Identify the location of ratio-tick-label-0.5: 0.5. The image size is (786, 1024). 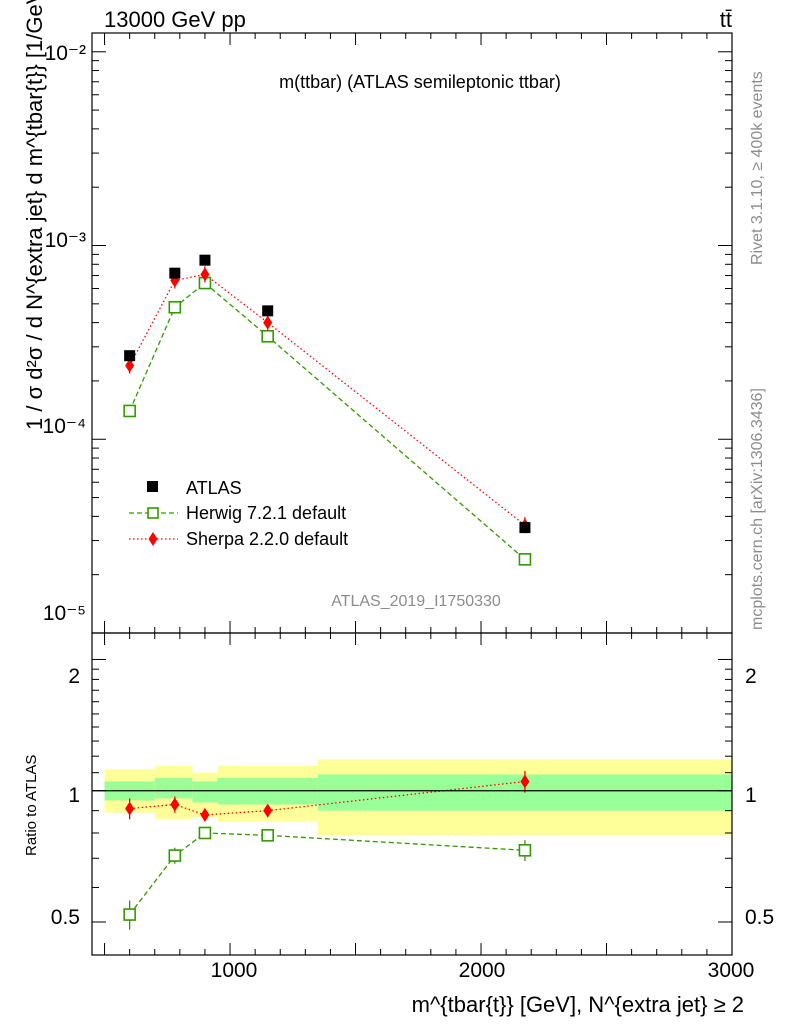
(65, 917).